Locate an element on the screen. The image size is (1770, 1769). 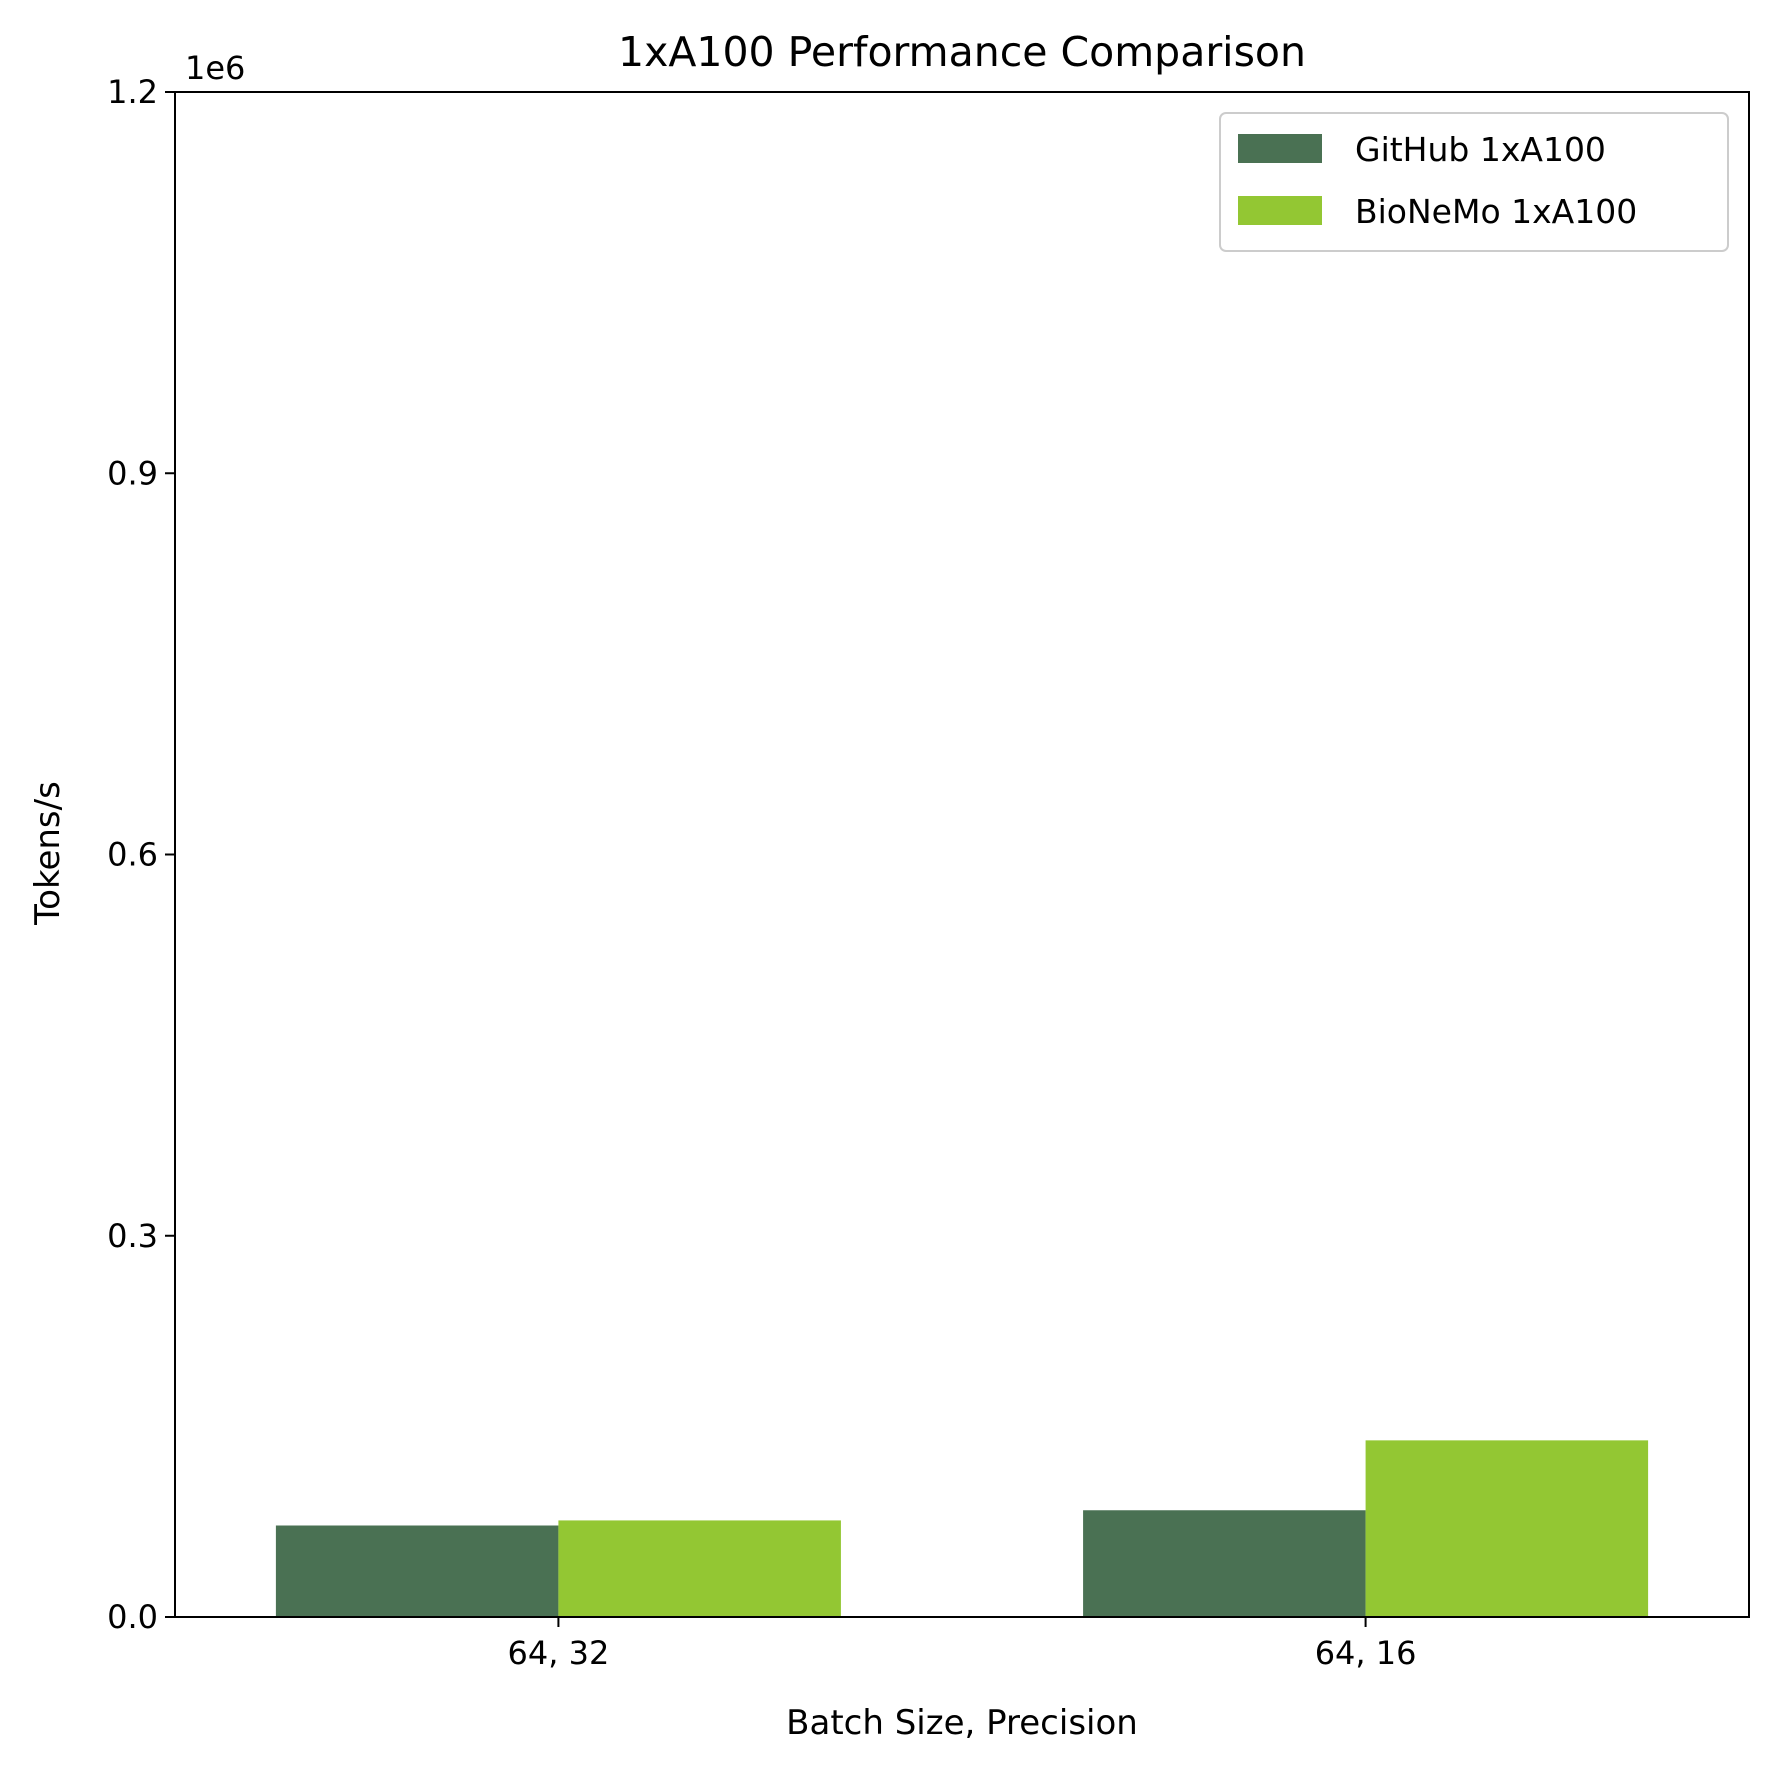
y-tick-label: 0.6 is located at coordinates (132, 855).